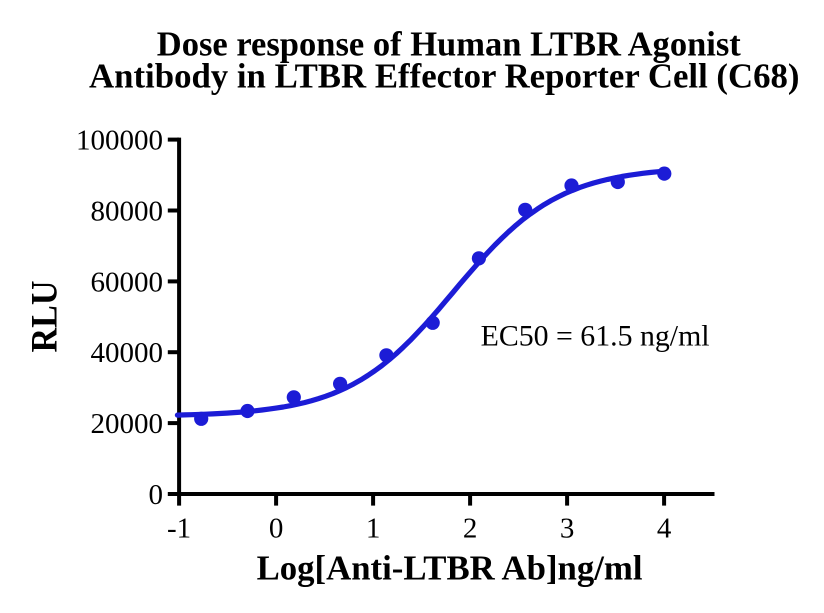 The width and height of the screenshot is (824, 613). What do you see at coordinates (470, 529) in the screenshot?
I see `svg-text: 2` at bounding box center [470, 529].